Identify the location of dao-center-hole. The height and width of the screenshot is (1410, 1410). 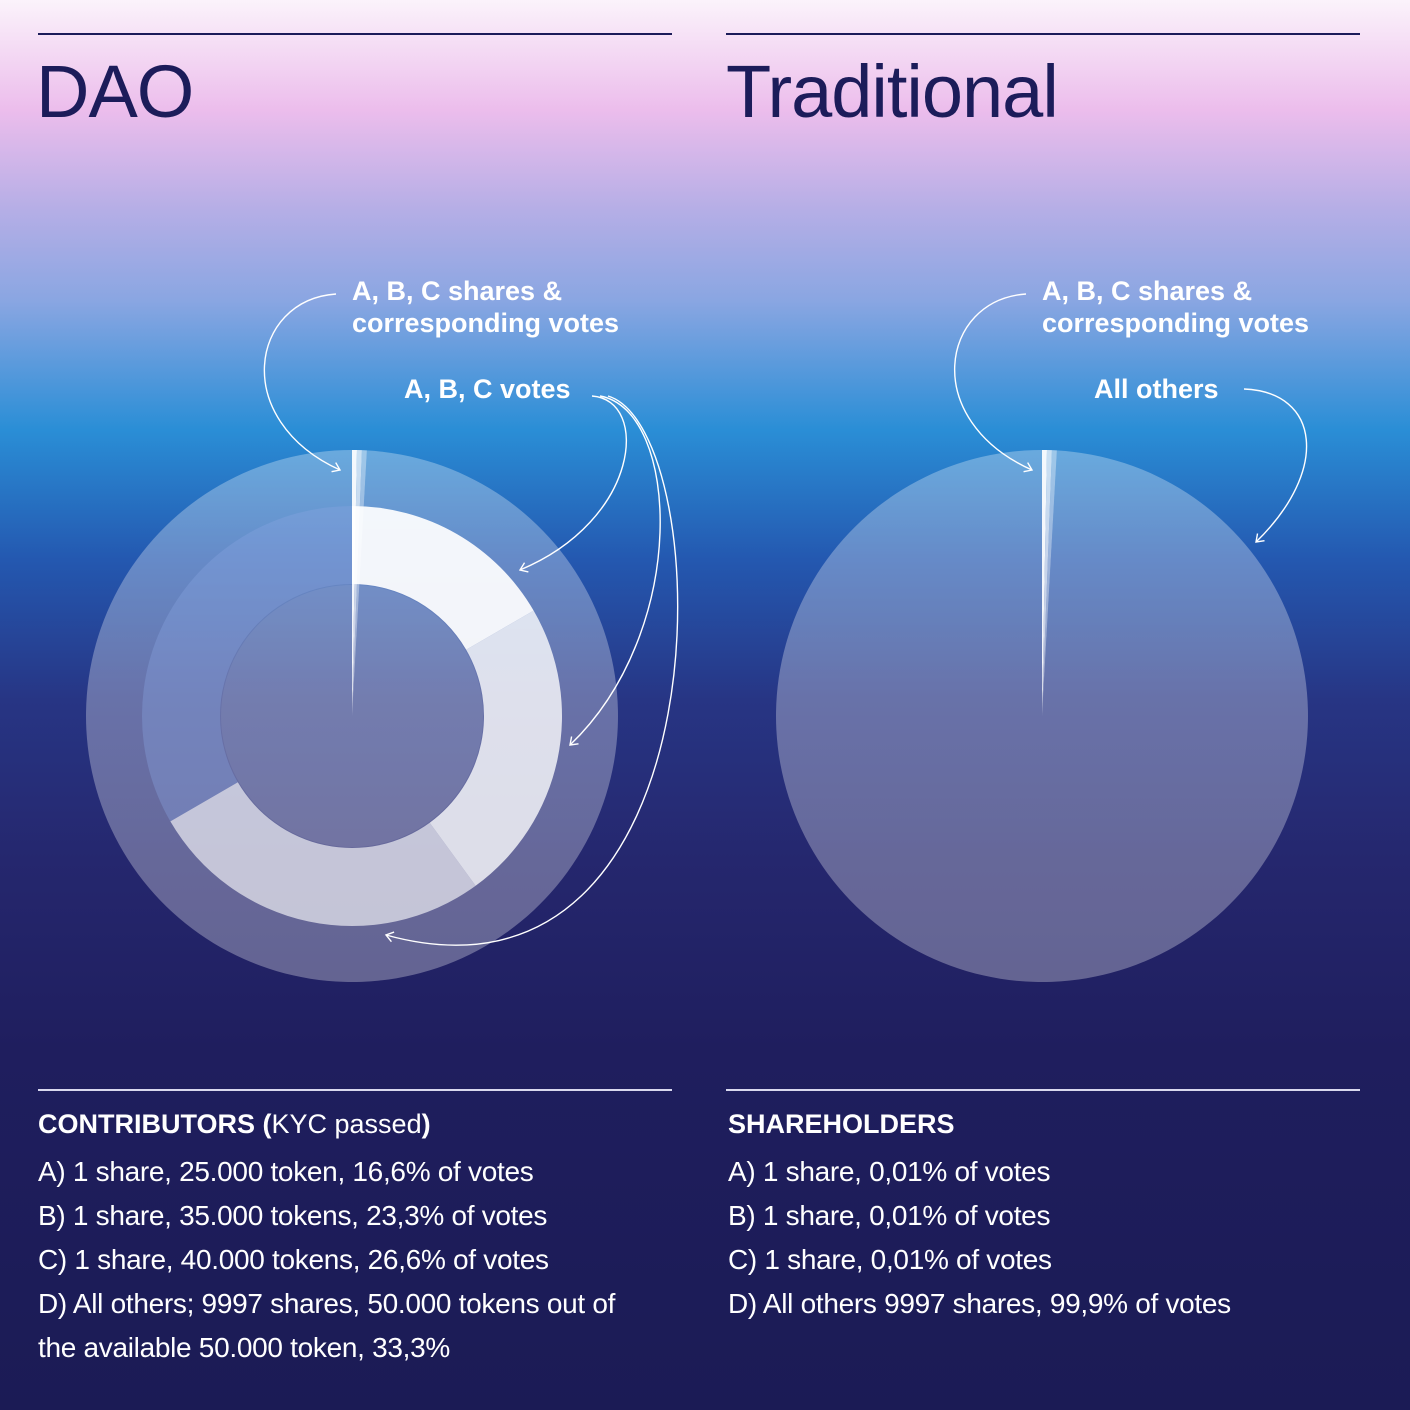
(352, 716).